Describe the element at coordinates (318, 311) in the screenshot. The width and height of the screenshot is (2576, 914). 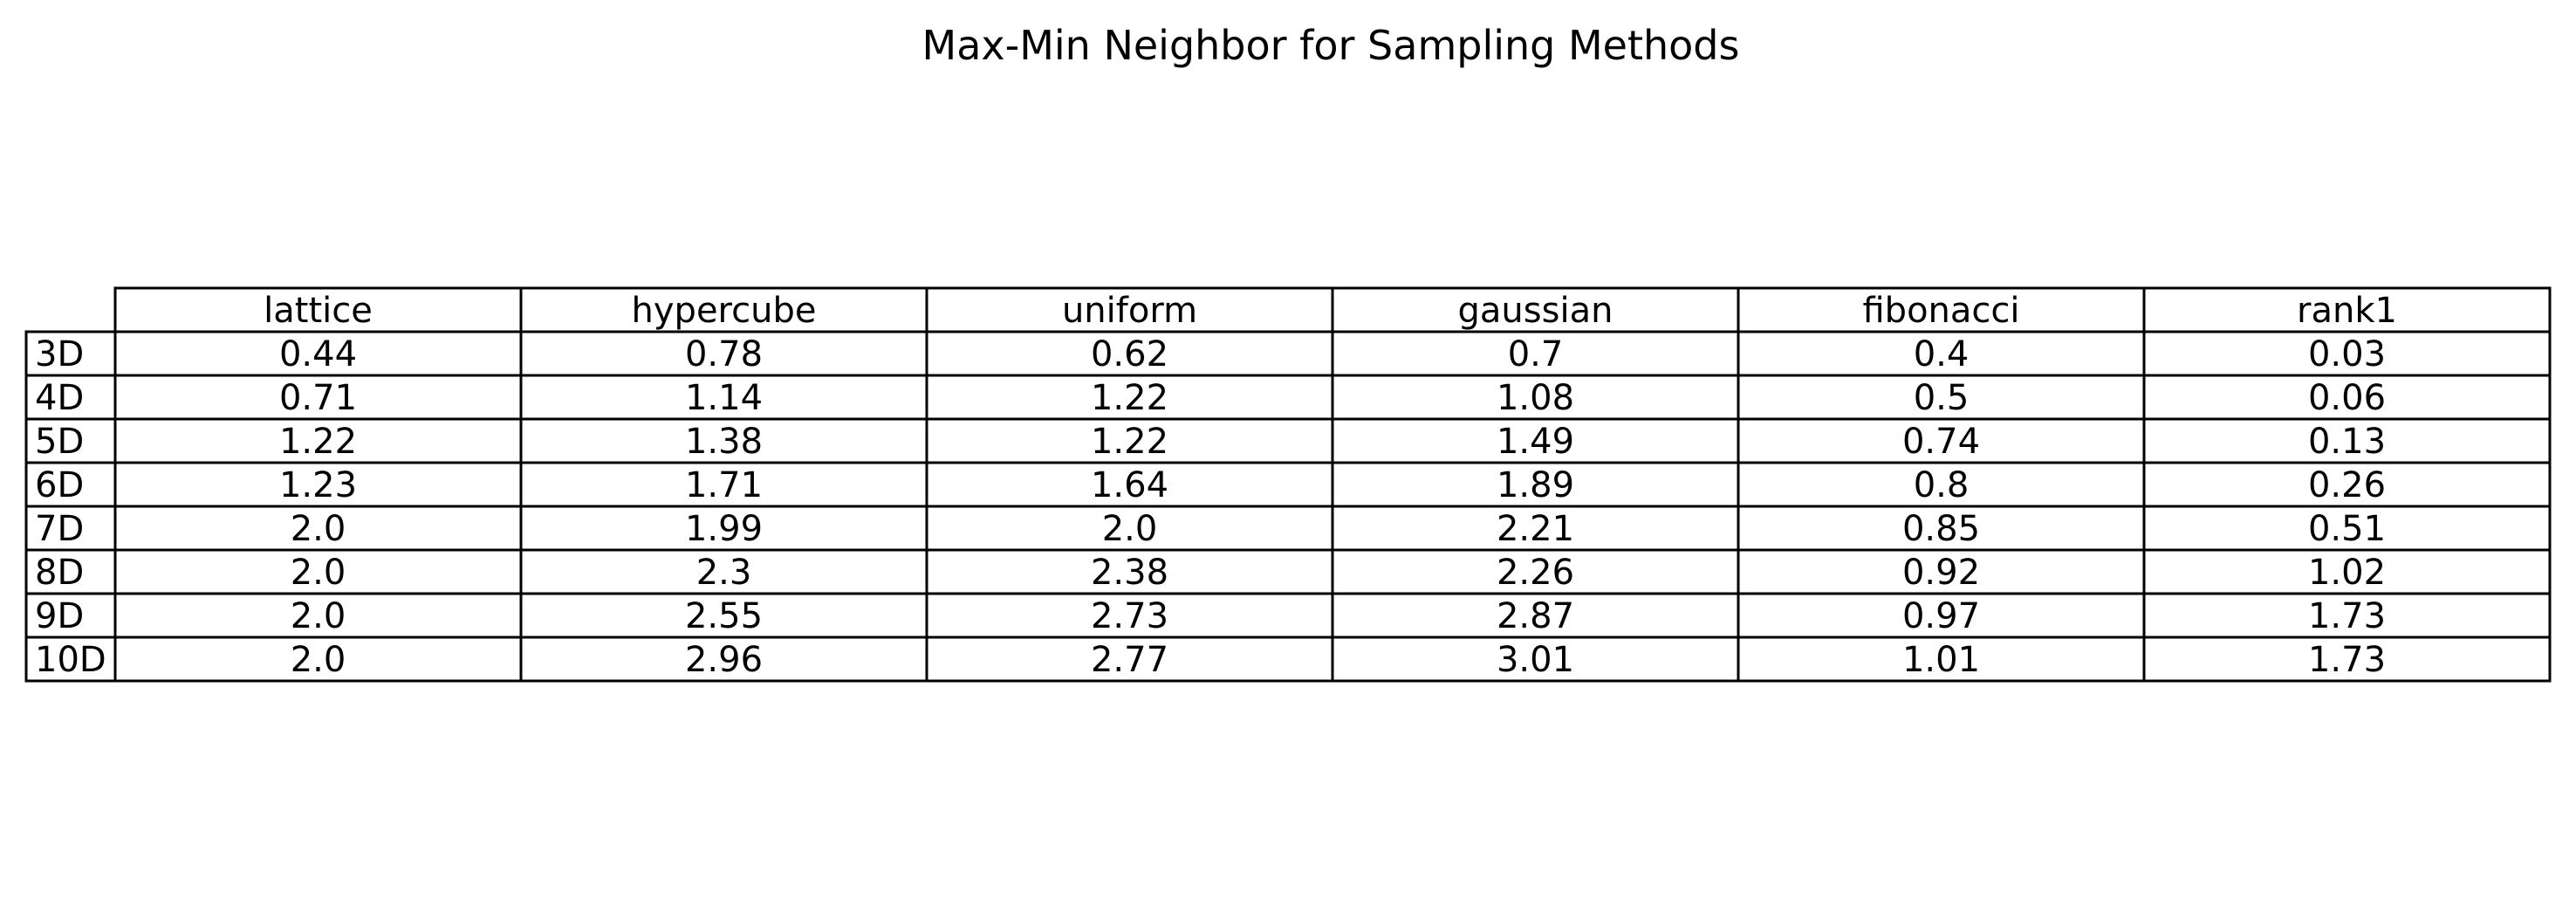
I see `column-header: lattice` at that location.